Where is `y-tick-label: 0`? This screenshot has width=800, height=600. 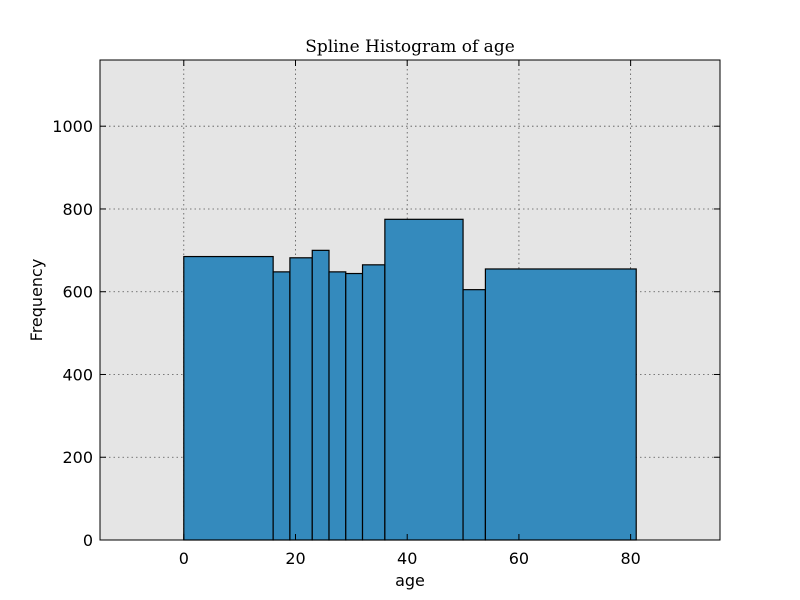
y-tick-label: 0 is located at coordinates (88, 540).